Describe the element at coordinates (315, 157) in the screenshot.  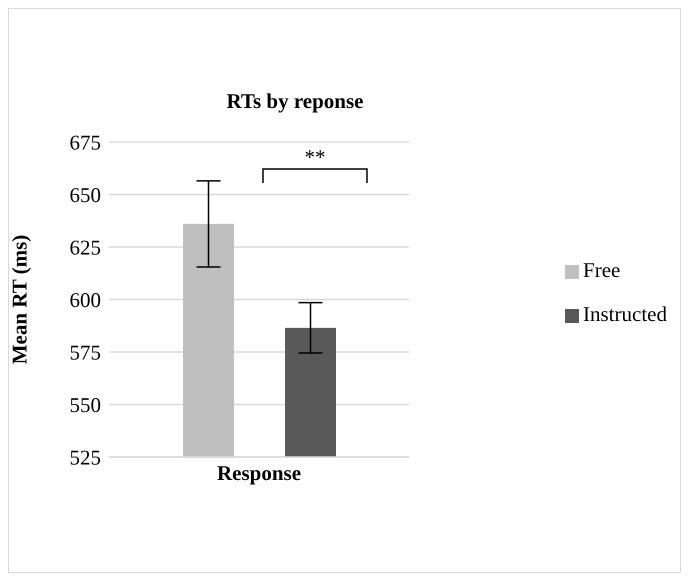
I see `annotation: **` at that location.